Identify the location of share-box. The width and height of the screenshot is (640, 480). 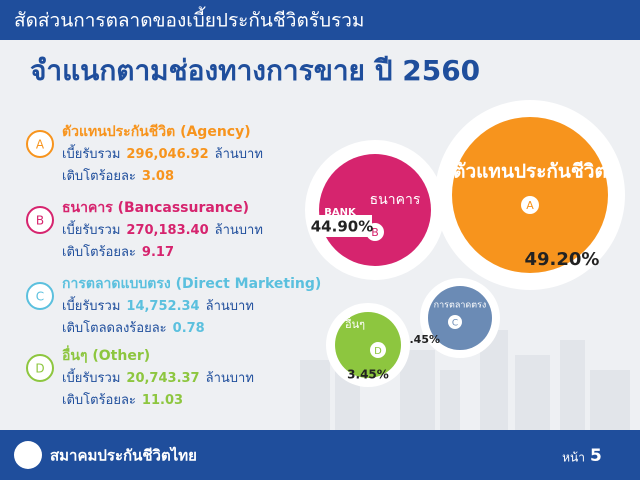
(342, 226).